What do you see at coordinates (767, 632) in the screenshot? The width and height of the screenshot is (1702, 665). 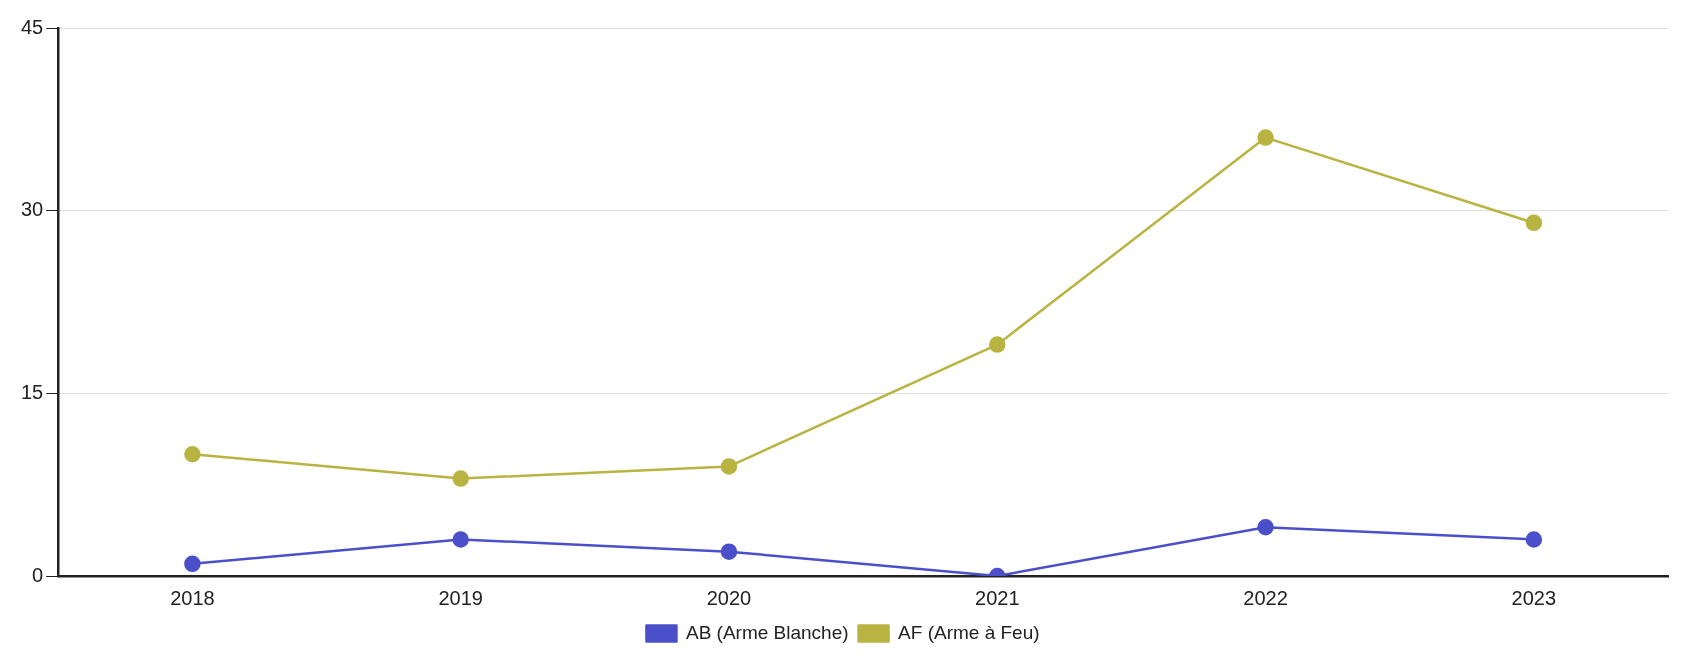 I see `legend-label: AB (Arme Blanche)` at bounding box center [767, 632].